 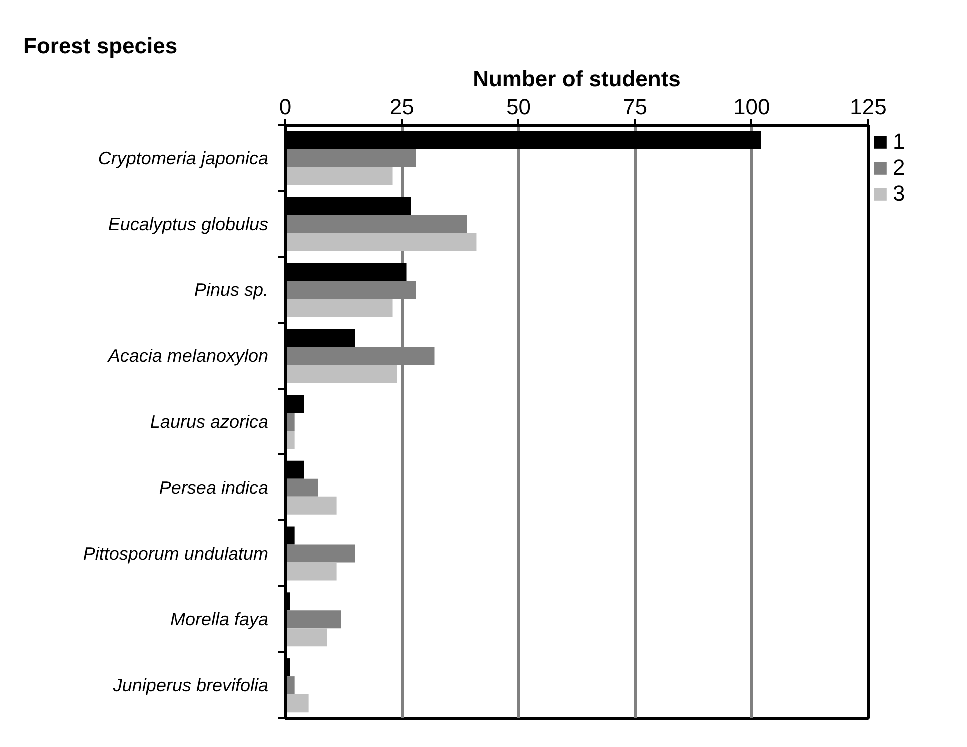 What do you see at coordinates (752, 107) in the screenshot?
I see `x-tick-label: 100` at bounding box center [752, 107].